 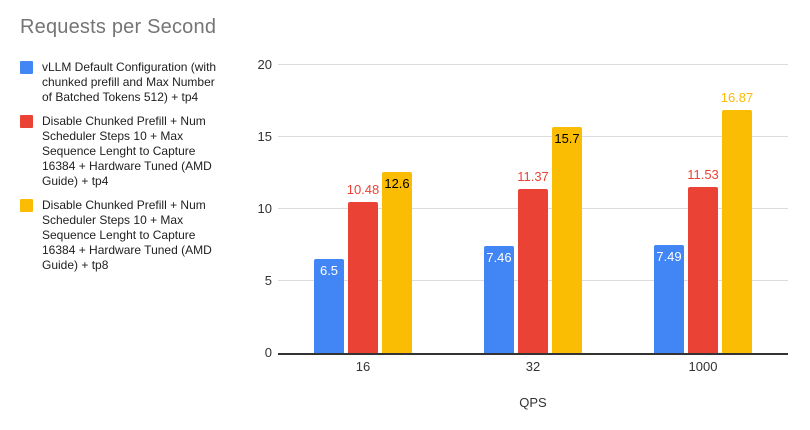 I want to click on bar-value-label: 16.87, so click(x=737, y=98).